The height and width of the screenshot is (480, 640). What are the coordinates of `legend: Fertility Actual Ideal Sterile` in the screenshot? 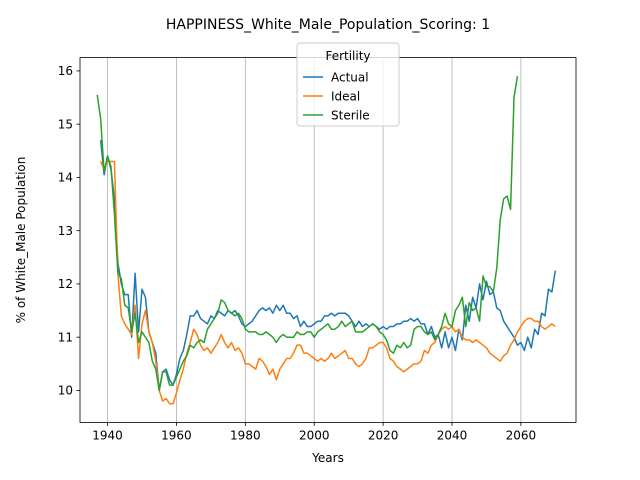 It's located at (348, 84).